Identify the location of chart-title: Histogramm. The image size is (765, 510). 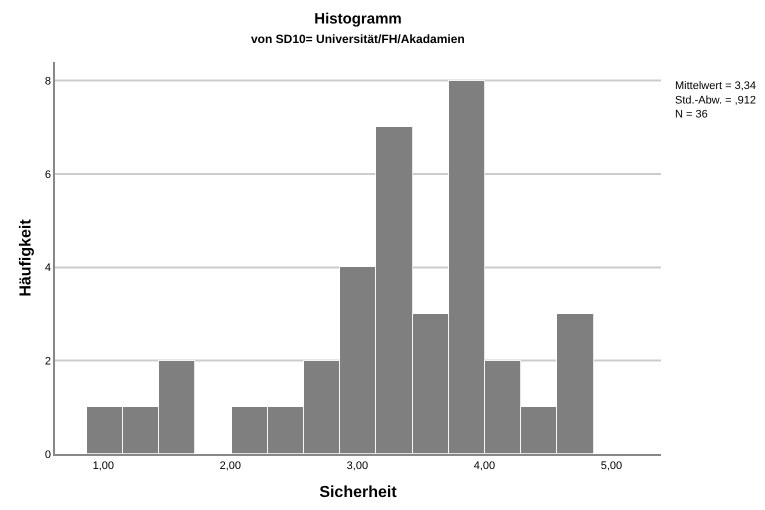
(358, 19).